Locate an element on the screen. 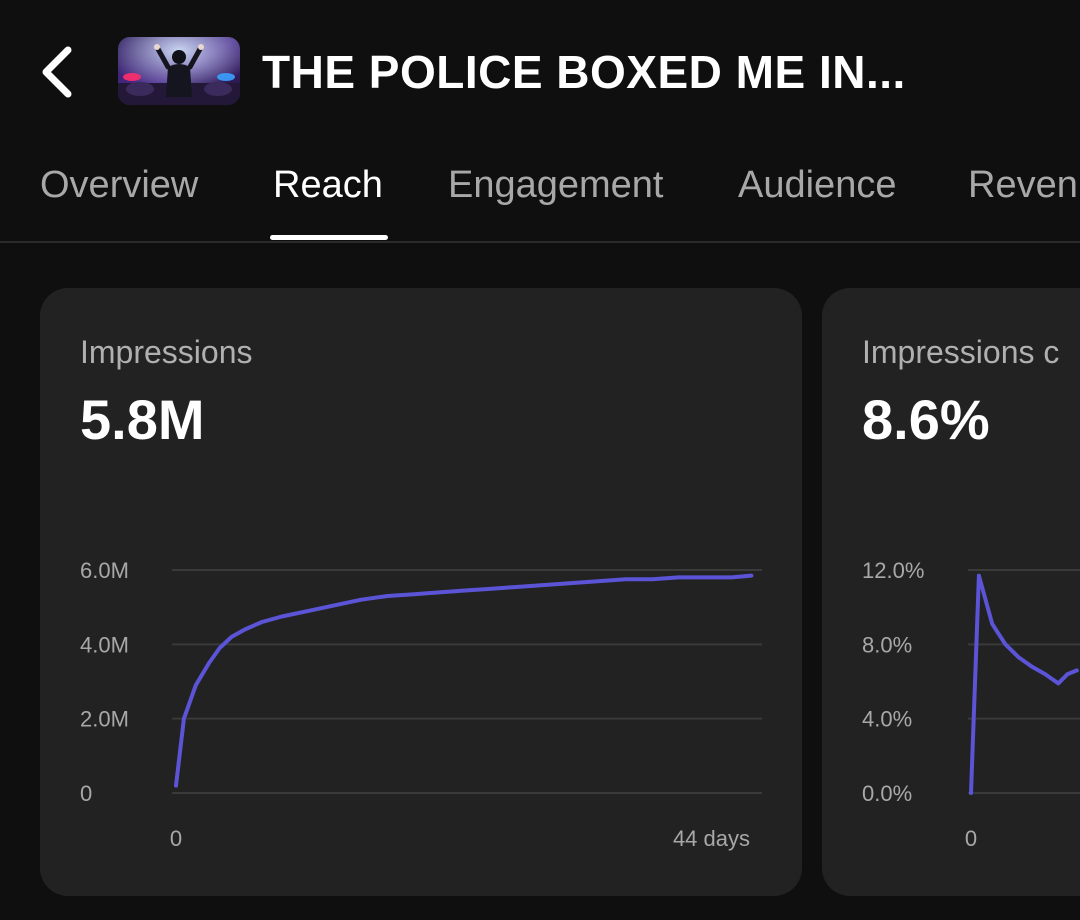 The width and height of the screenshot is (1080, 920). y-tick-label: 6.0M is located at coordinates (104, 570).